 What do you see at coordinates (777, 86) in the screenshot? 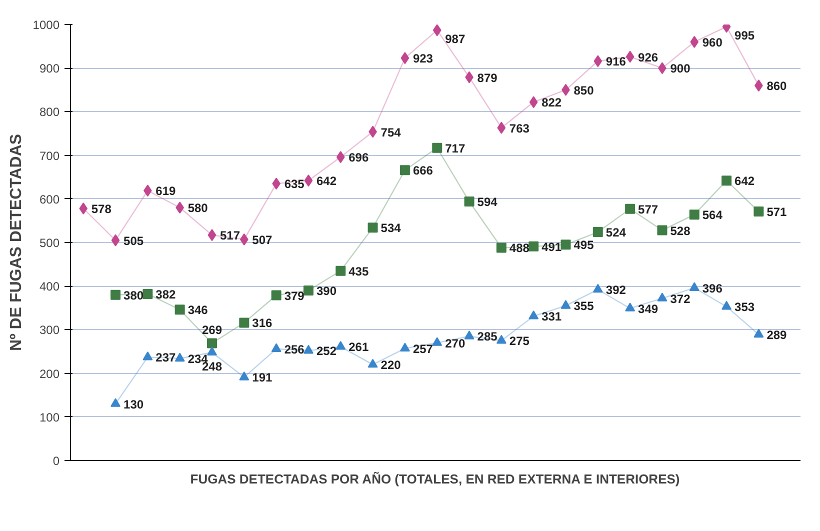
I see `data-label: 860` at bounding box center [777, 86].